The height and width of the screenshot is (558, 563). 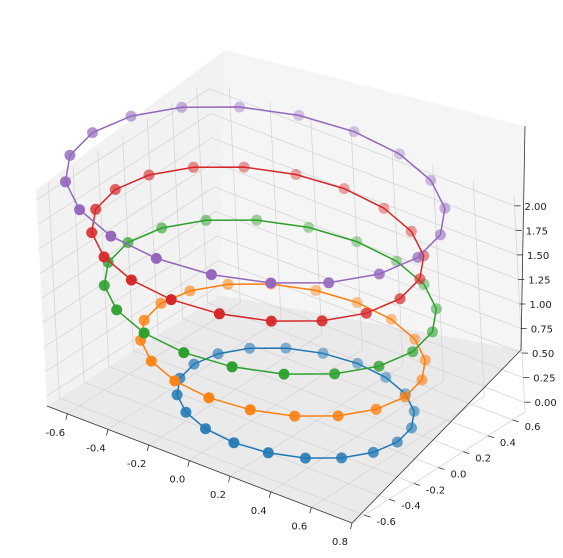 I want to click on z-tick-label: 0.00, so click(x=546, y=403).